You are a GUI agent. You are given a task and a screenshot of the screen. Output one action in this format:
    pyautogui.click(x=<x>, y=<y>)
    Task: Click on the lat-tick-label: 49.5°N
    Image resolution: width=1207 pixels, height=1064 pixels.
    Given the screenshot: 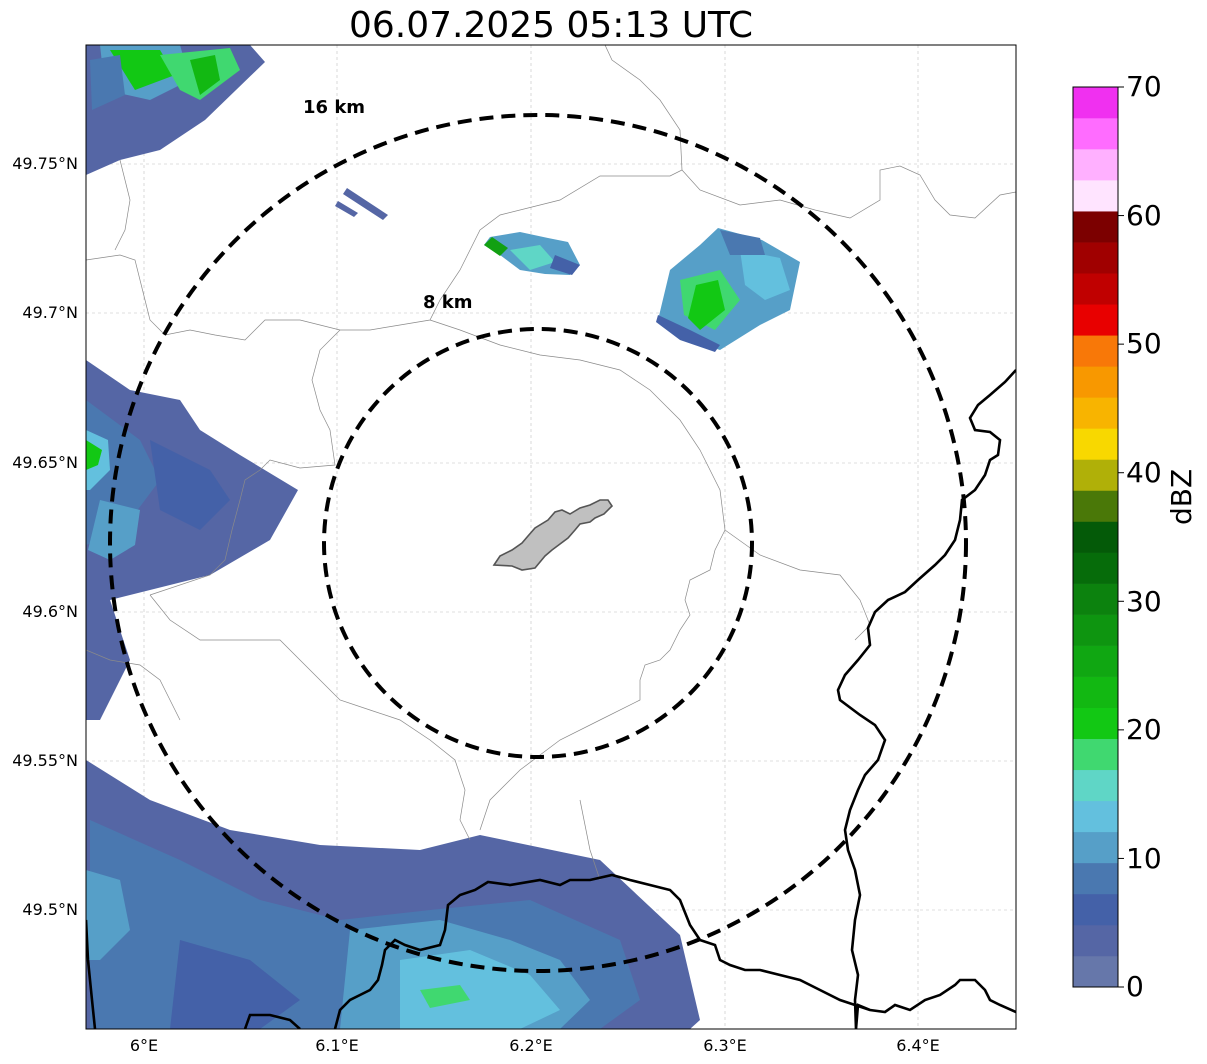 What is the action you would take?
    pyautogui.click(x=50, y=909)
    